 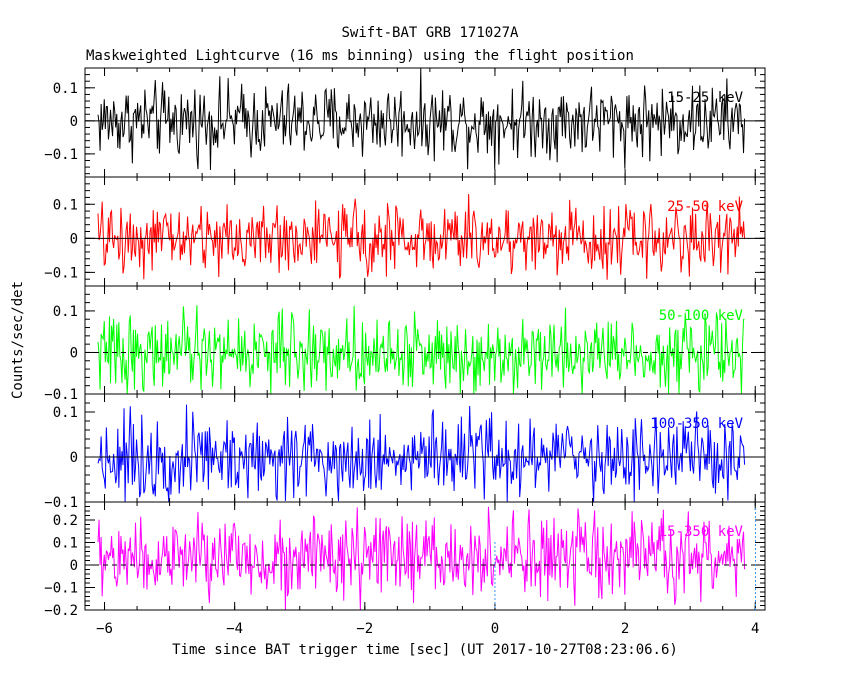 What do you see at coordinates (701, 532) in the screenshot?
I see `band-label: 15-350 keV` at bounding box center [701, 532].